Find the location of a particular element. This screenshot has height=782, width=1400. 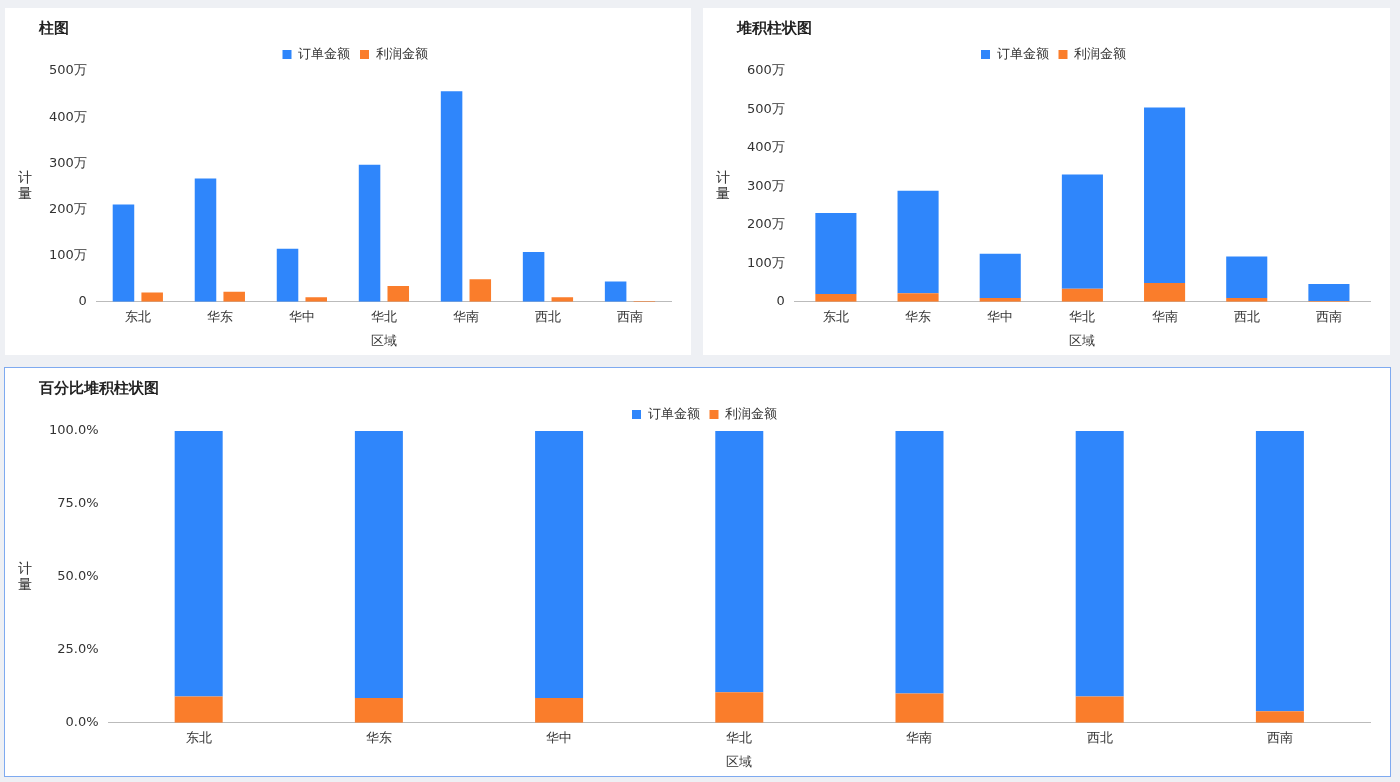

y-tick-label: 100.0% is located at coordinates (73, 430).